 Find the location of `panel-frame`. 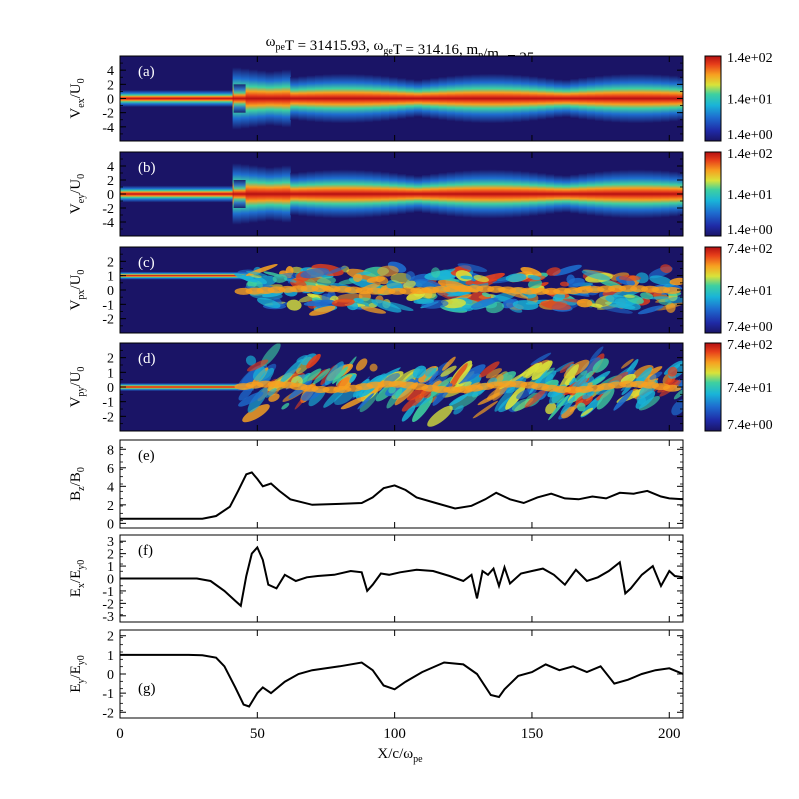

panel-frame is located at coordinates (401, 578).